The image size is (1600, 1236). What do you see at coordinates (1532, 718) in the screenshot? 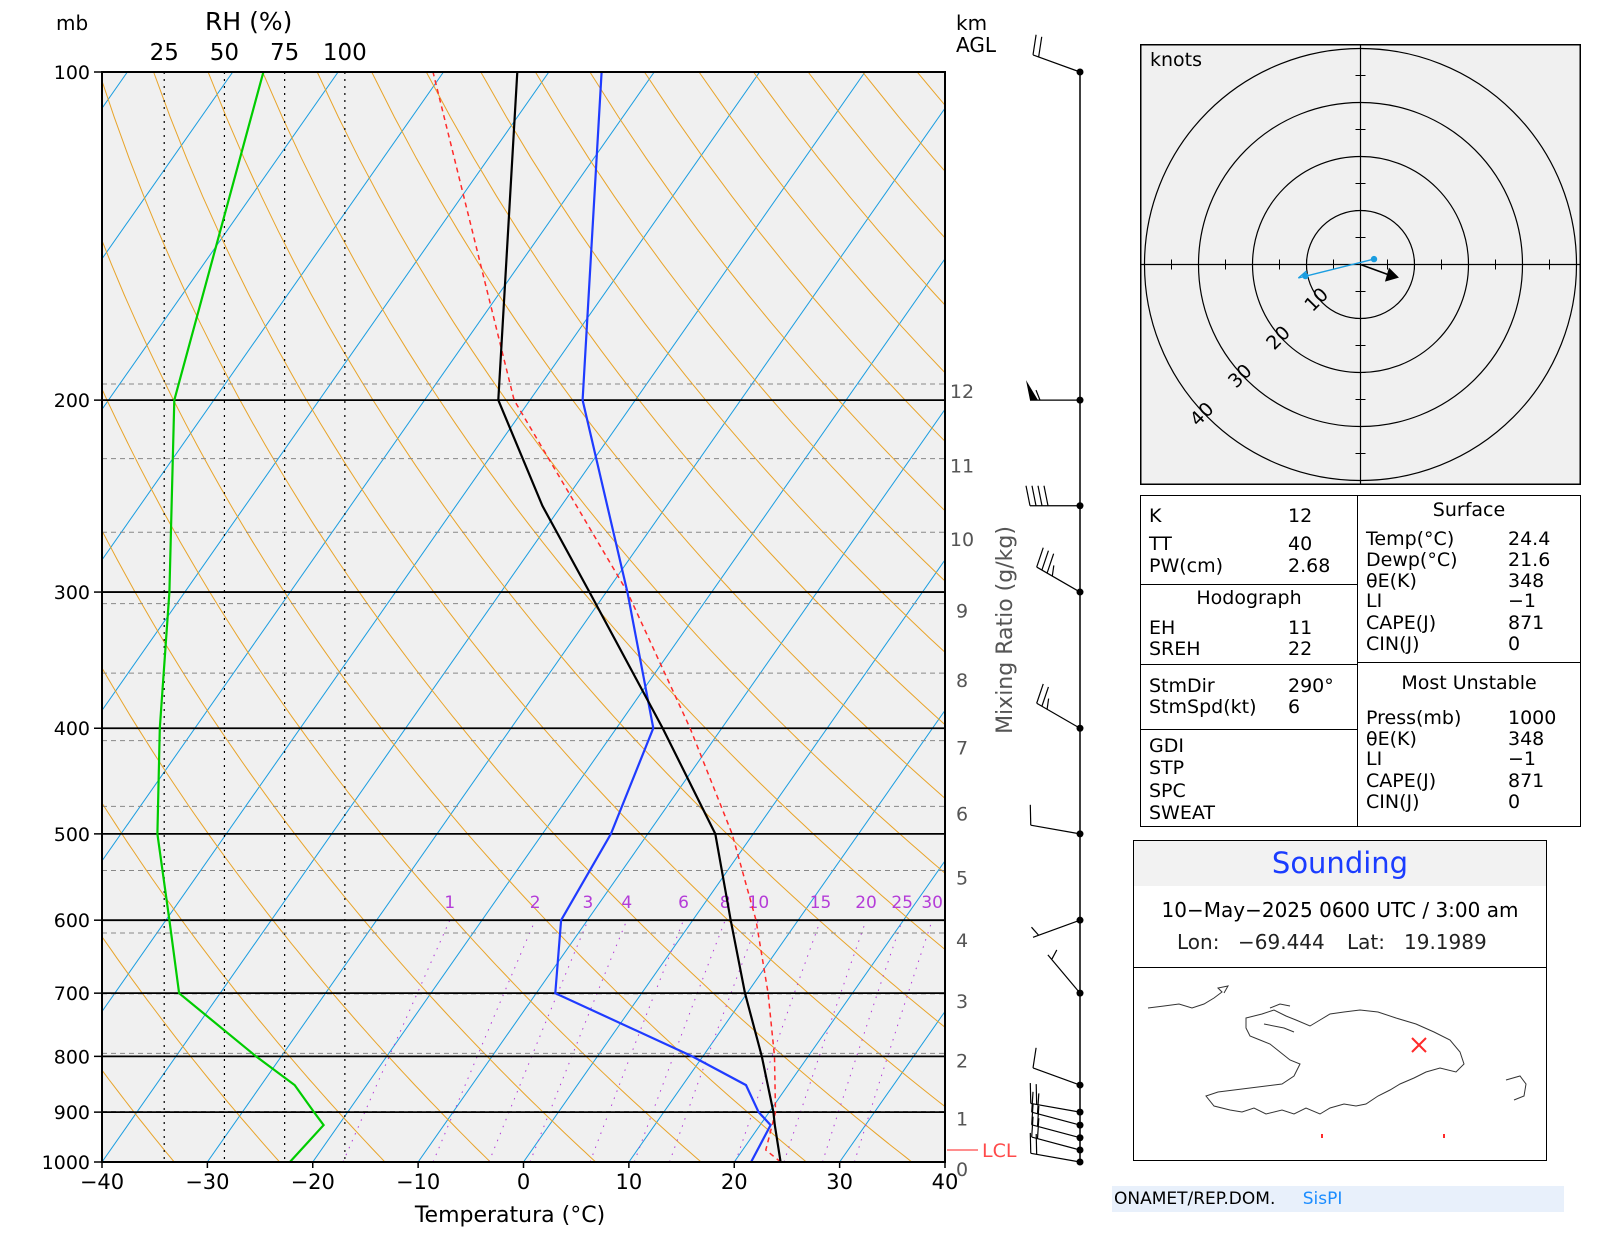
I see `mu-press-value: 1000` at bounding box center [1532, 718].